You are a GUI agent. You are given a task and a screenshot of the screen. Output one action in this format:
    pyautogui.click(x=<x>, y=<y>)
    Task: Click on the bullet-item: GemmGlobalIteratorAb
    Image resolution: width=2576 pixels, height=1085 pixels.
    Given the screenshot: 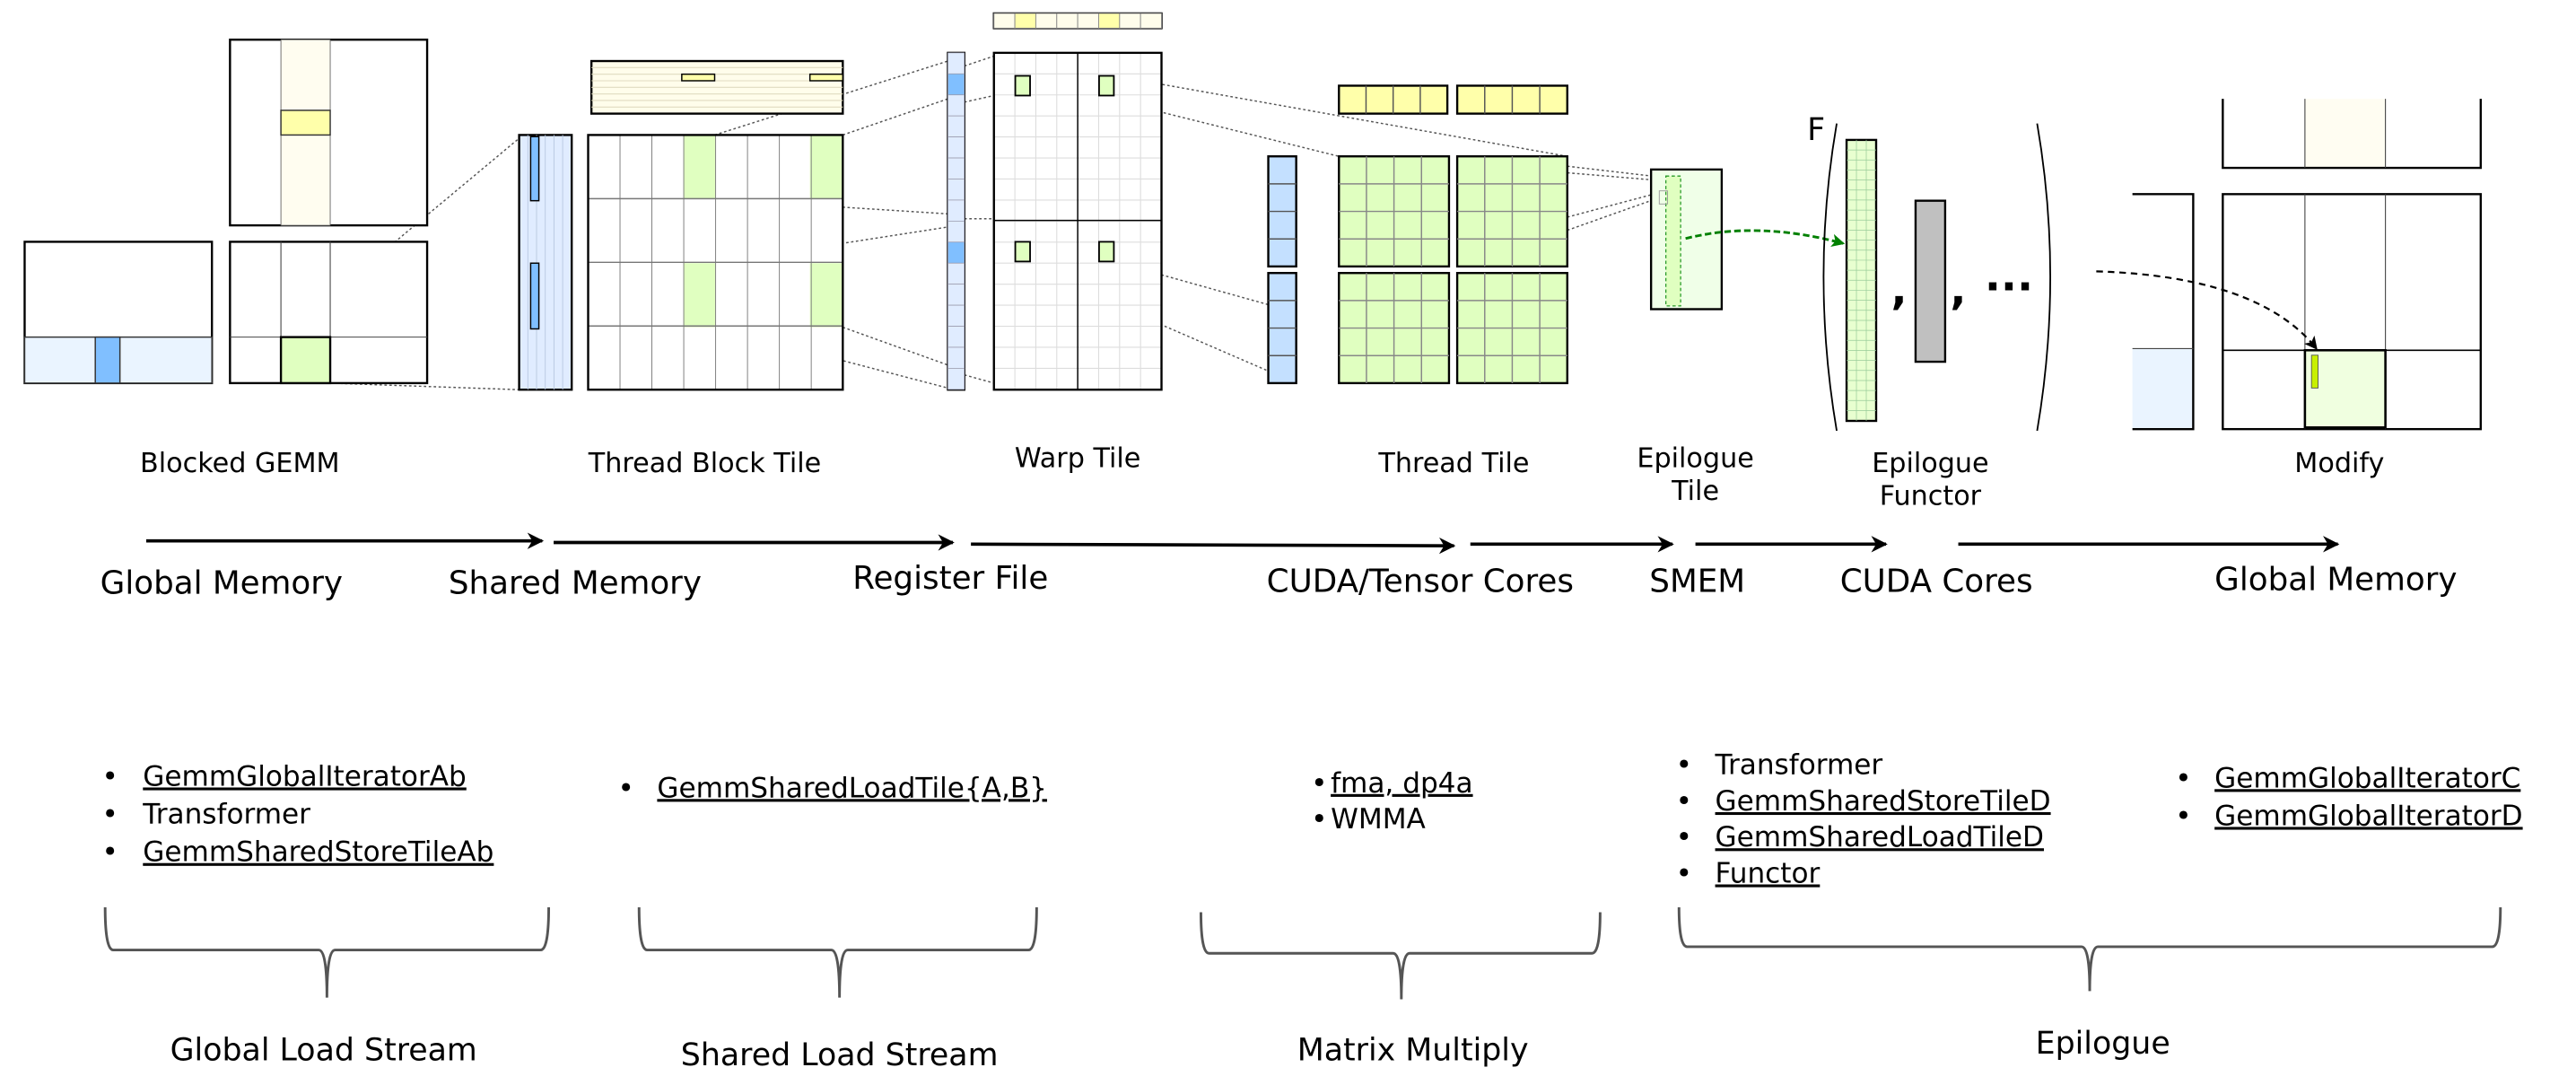 What is the action you would take?
    pyautogui.click(x=305, y=776)
    